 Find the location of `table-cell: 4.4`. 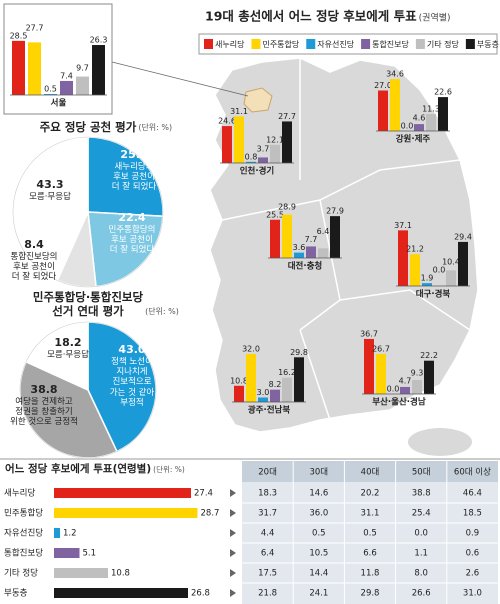

table-cell: 4.4 is located at coordinates (268, 534).